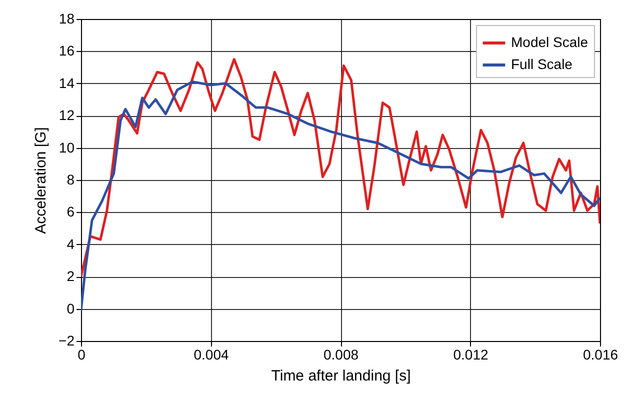  I want to click on legend-label: Model Scale, so click(549, 42).